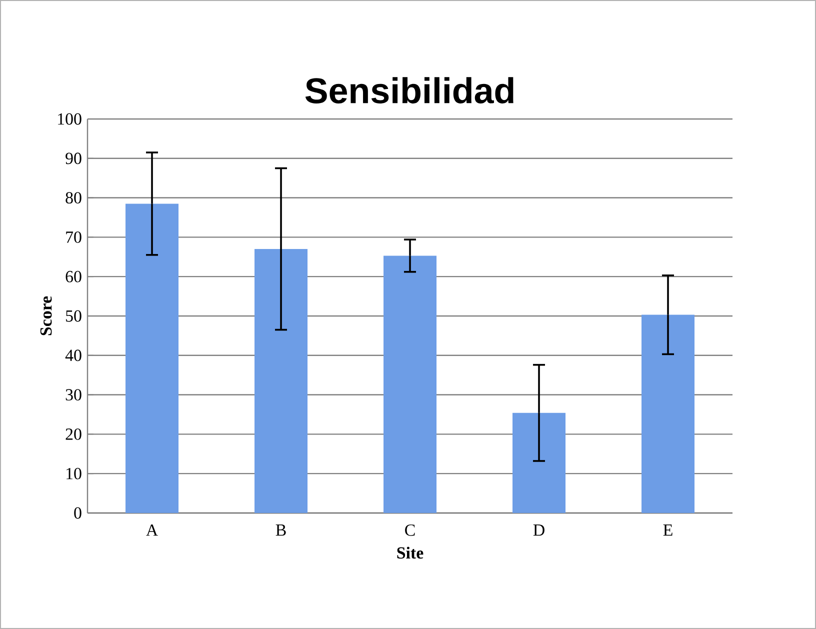  I want to click on y-tick-label: 70, so click(74, 237).